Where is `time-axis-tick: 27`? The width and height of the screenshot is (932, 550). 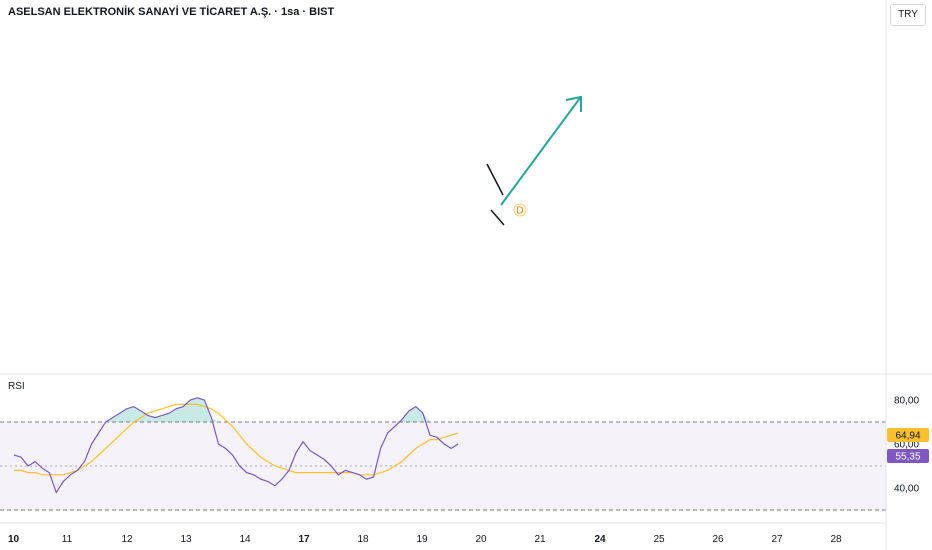
time-axis-tick: 27 is located at coordinates (777, 539).